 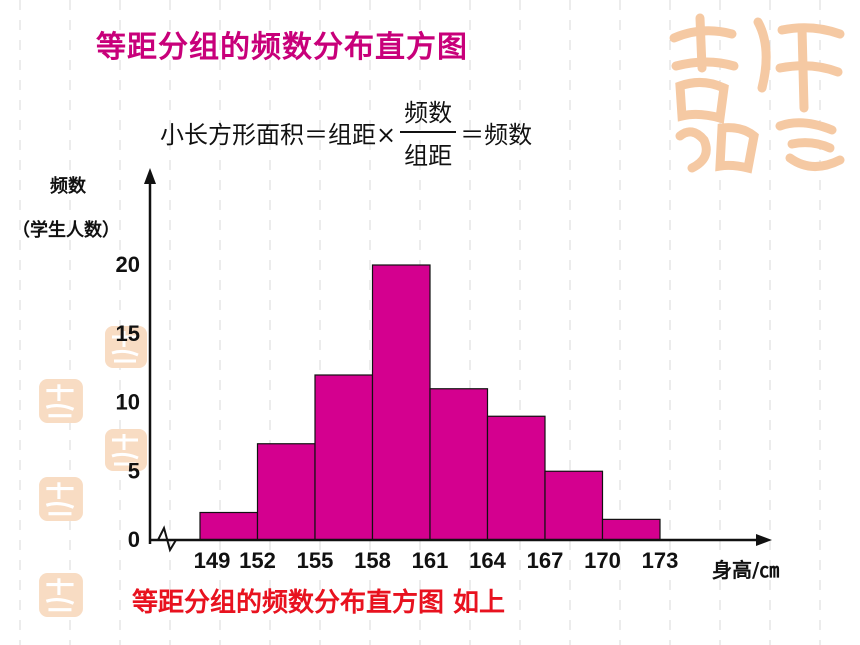 I want to click on formula-fraction: 频数 组距, so click(x=428, y=132).